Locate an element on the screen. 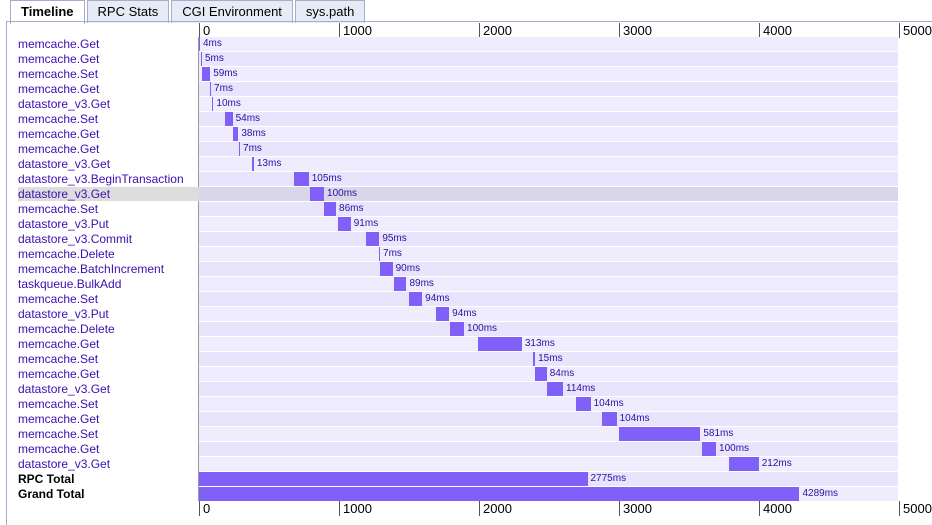  tab-timeline: Timeline is located at coordinates (47, 12).